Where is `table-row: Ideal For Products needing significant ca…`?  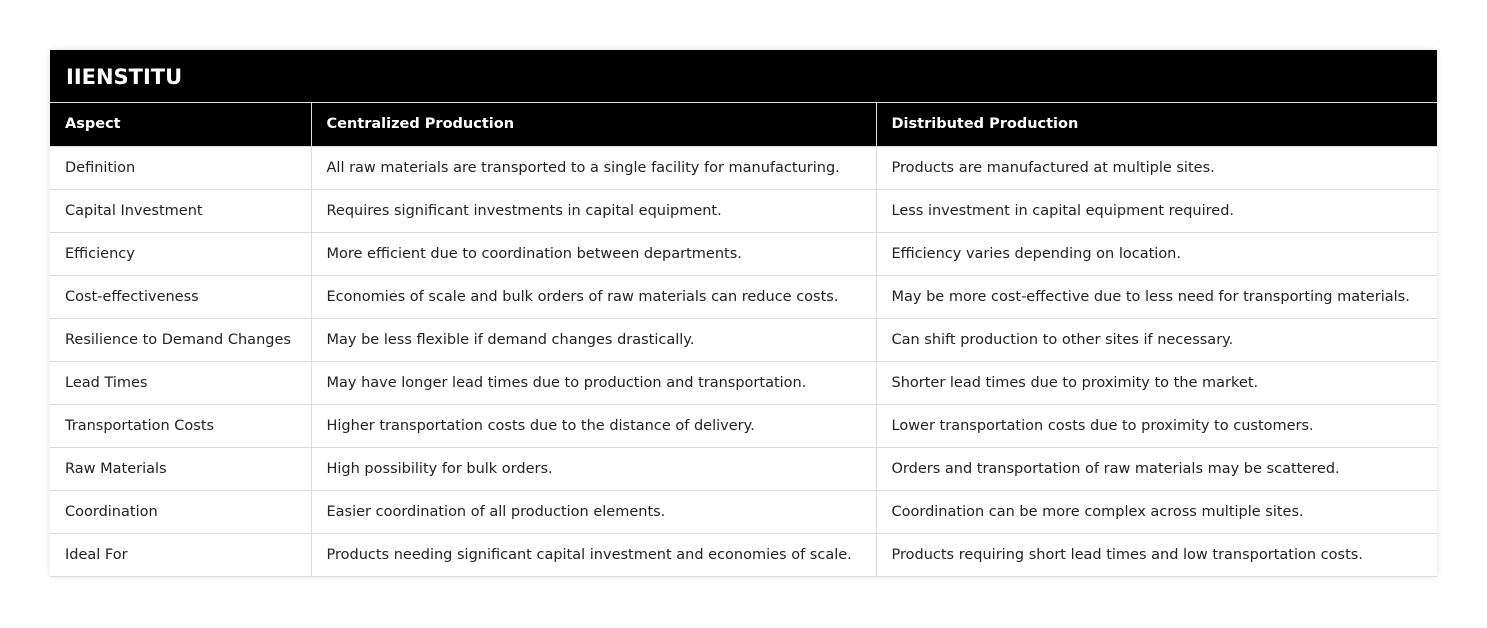
table-row: Ideal For Products needing significant ca… is located at coordinates (743, 554).